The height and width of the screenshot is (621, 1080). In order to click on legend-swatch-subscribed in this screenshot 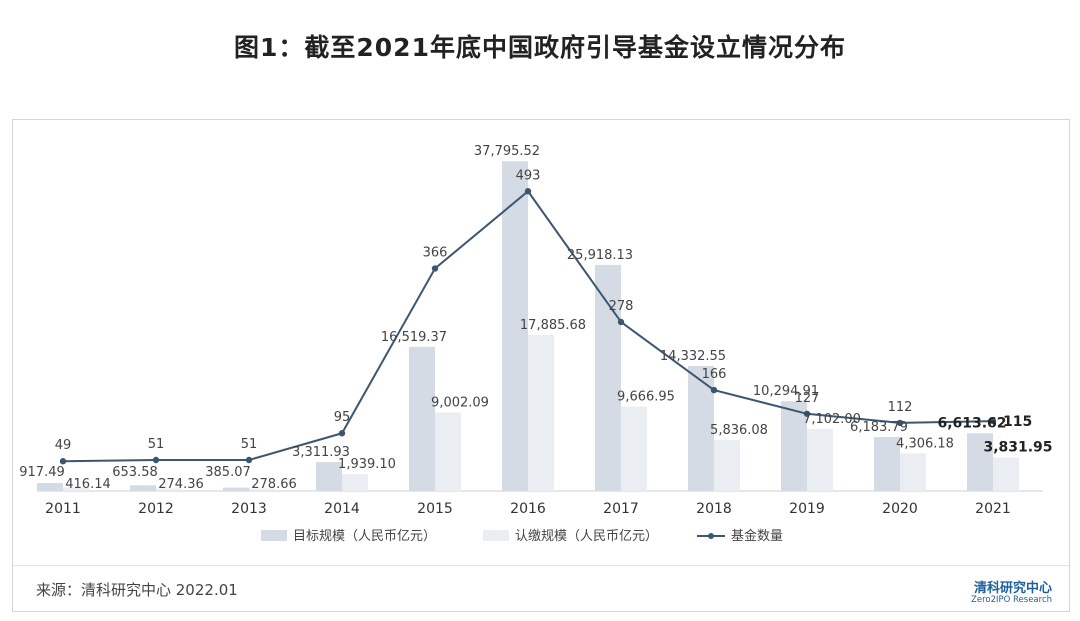, I will do `click(496, 535)`.